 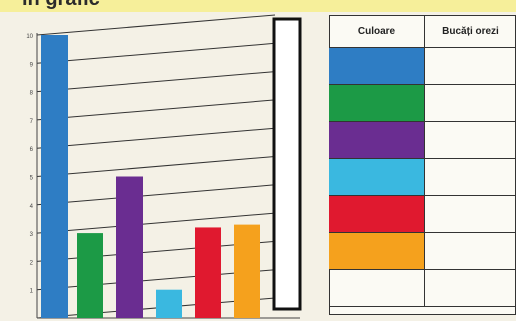 I want to click on empty-bar, so click(x=287, y=164).